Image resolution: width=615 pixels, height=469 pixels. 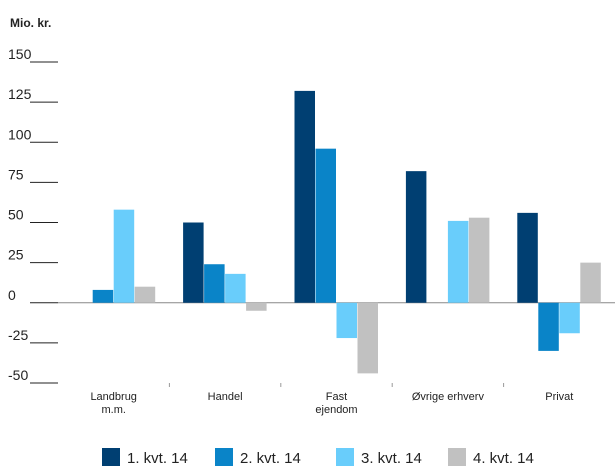 What do you see at coordinates (12, 295) in the screenshot?
I see `y-tick-label: 0` at bounding box center [12, 295].